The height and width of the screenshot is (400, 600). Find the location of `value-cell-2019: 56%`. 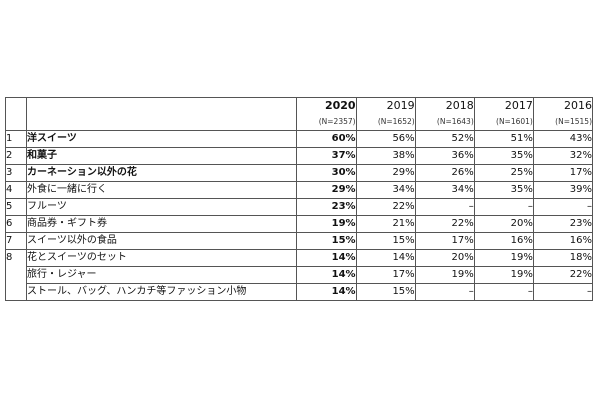

value-cell-2019: 56% is located at coordinates (385, 139).